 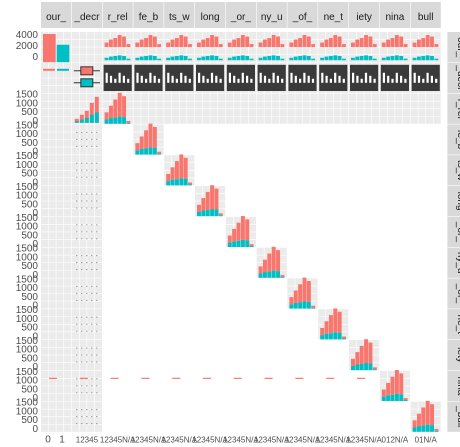 I want to click on top-strip, so click(x=271, y=15).